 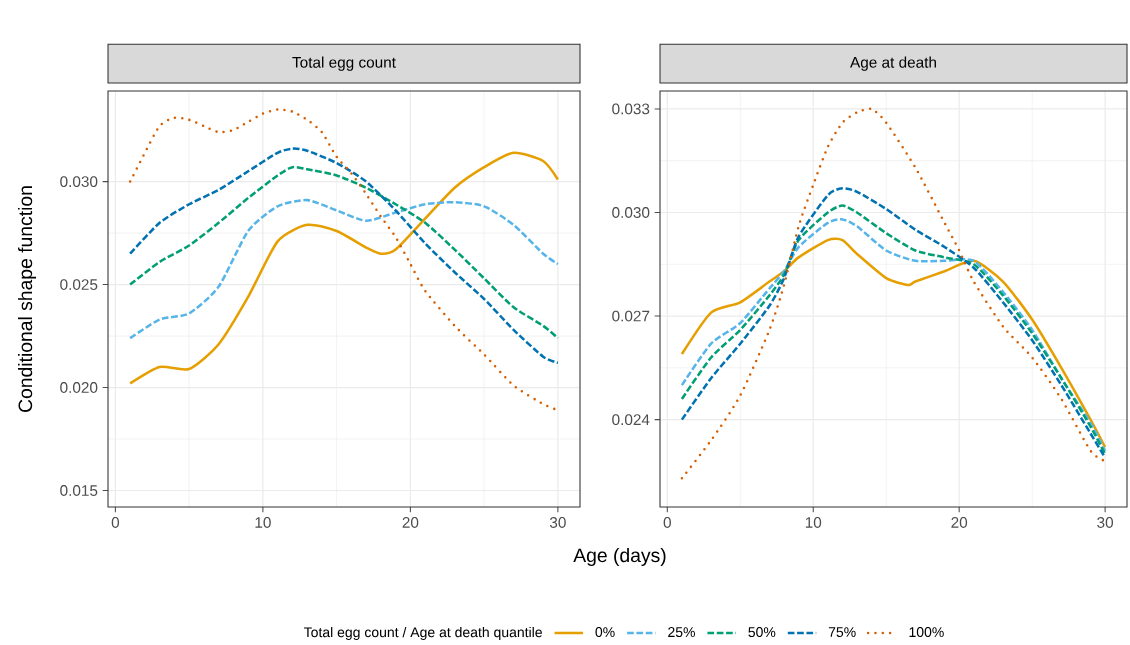 I want to click on y-tick-label: 0.027, so click(x=631, y=316).